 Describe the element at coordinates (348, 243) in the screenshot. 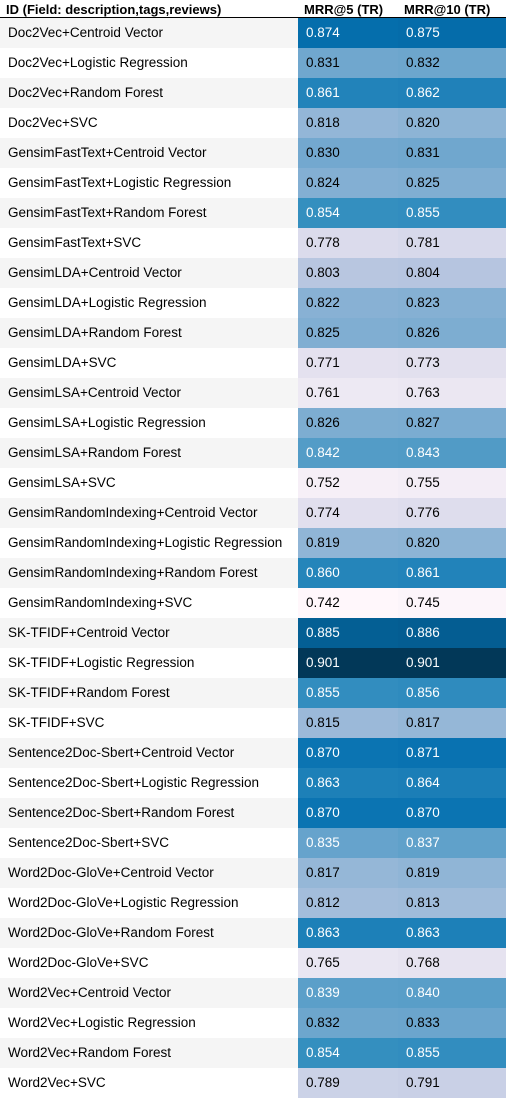

I see `mrr5-value-cell: 0.778` at that location.